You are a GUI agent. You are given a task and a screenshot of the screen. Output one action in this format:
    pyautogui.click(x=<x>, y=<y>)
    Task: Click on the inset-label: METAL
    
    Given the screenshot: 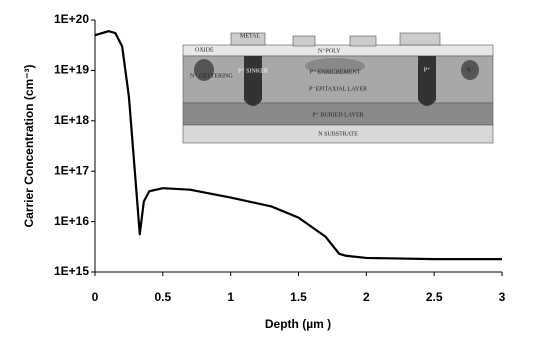 What is the action you would take?
    pyautogui.click(x=250, y=36)
    